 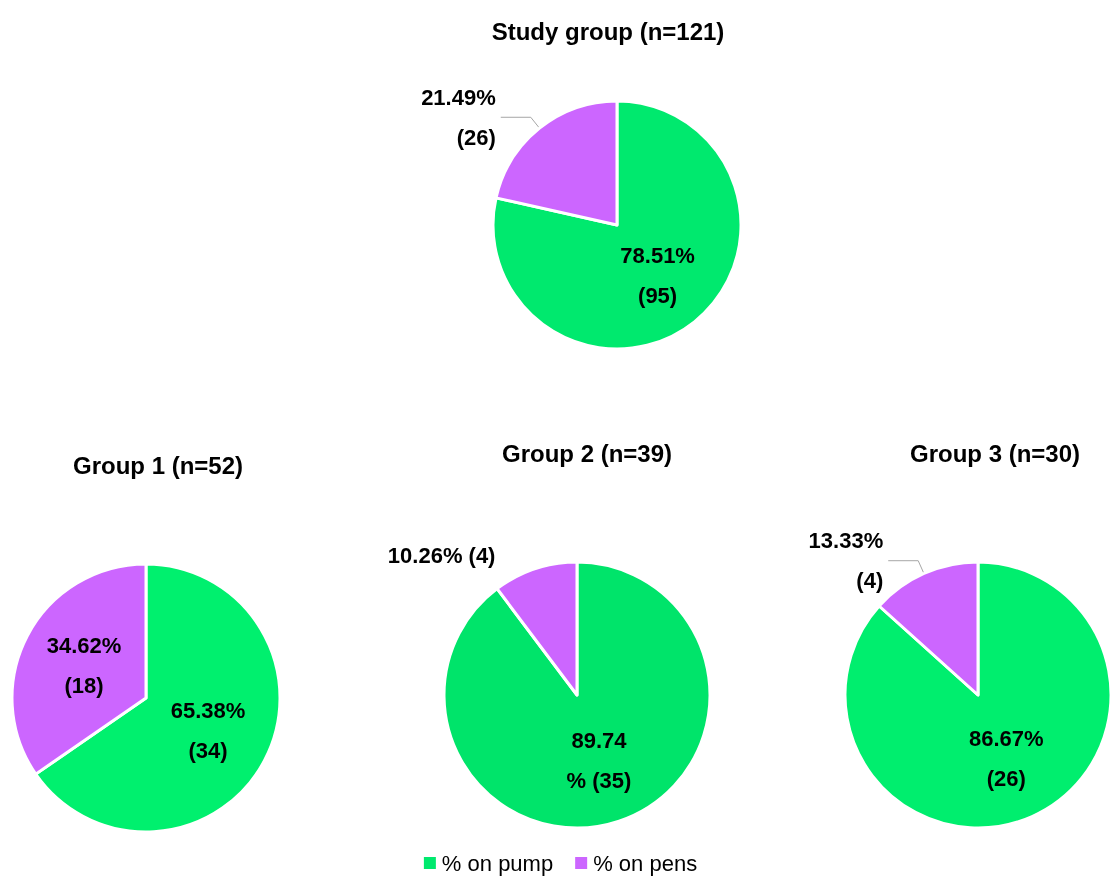 I want to click on chart-title: Group 2 (n=39), so click(x=587, y=453).